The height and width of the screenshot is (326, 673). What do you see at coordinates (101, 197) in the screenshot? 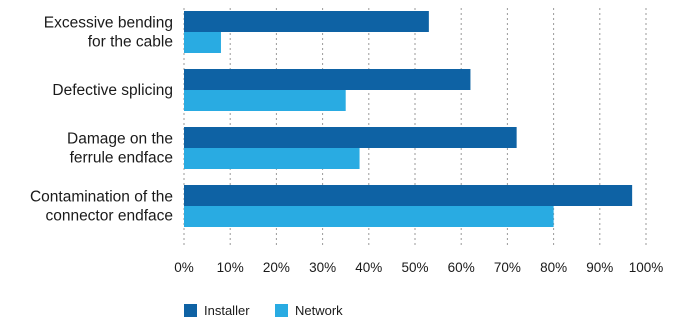
I see `category-label: Contamination of the` at bounding box center [101, 197].